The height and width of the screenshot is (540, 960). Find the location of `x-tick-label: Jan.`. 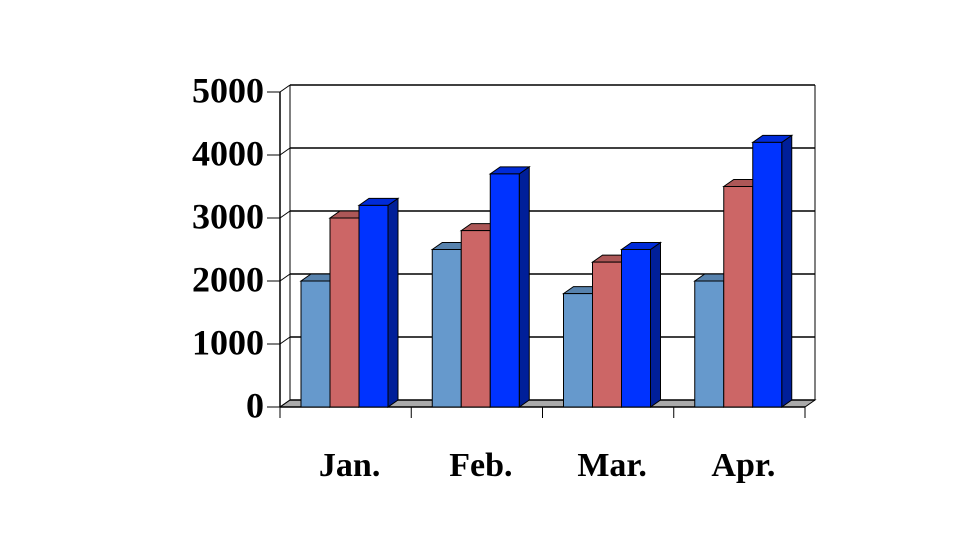

x-tick-label: Jan. is located at coordinates (349, 465).